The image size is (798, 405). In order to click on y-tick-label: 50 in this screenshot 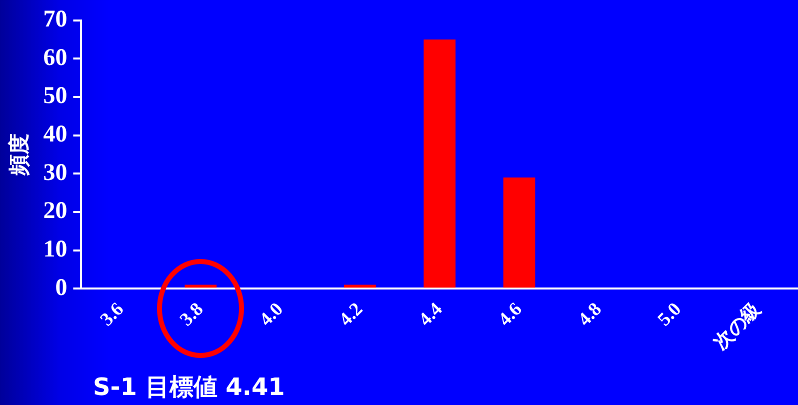, I will do `click(55, 96)`.